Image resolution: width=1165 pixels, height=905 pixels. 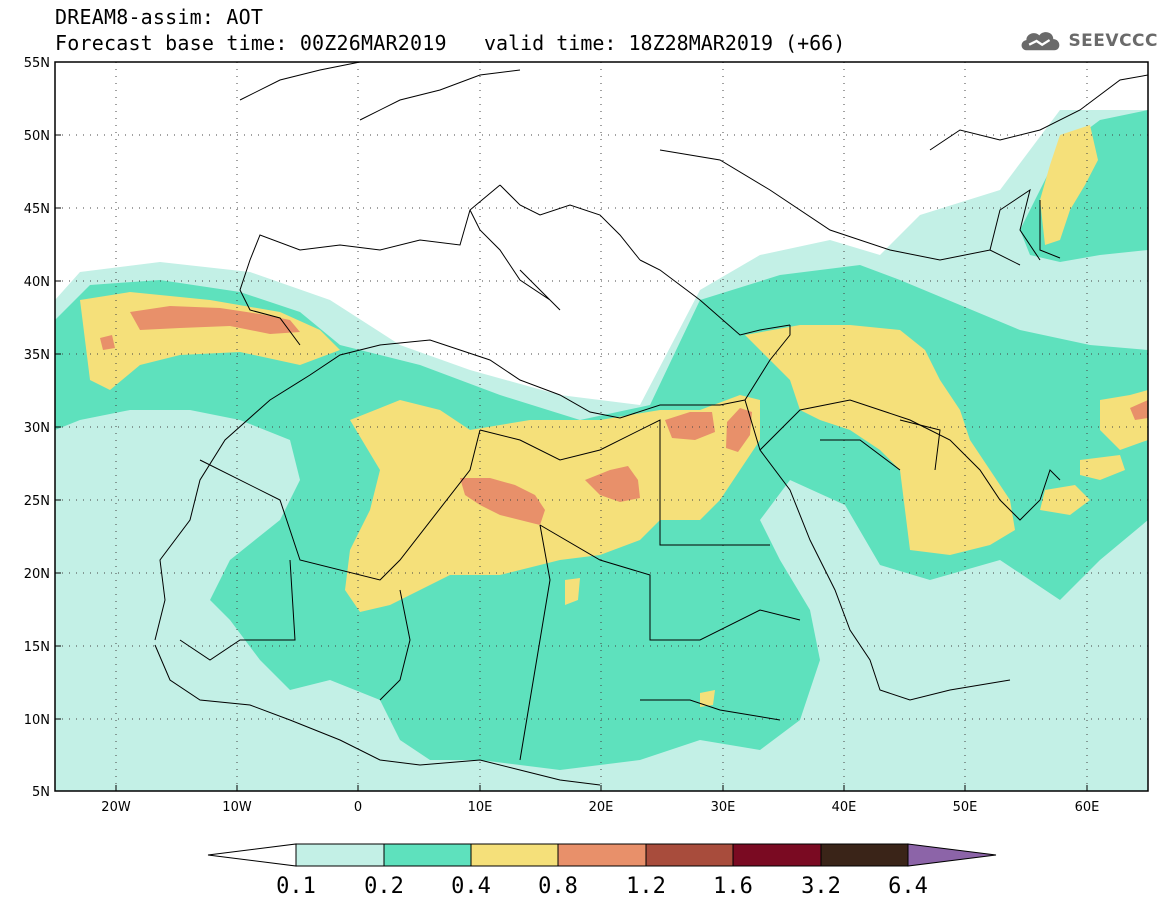 What do you see at coordinates (384, 886) in the screenshot?
I see `colorbar-label: 0.2` at bounding box center [384, 886].